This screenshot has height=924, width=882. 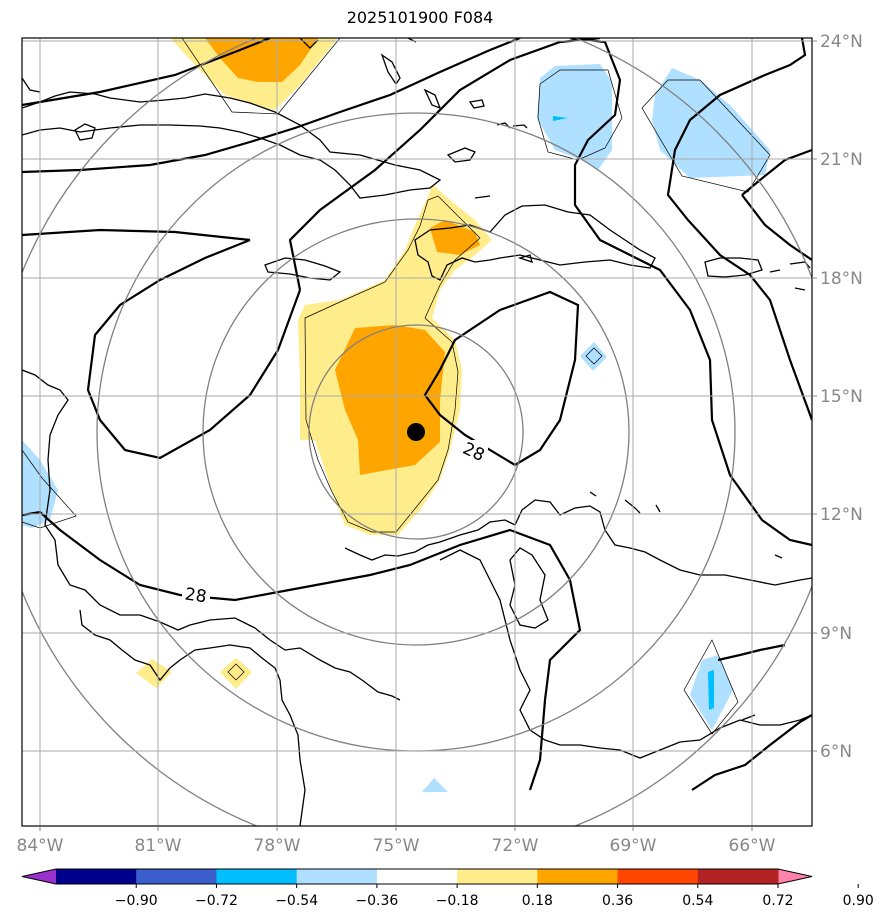 What do you see at coordinates (777, 901) in the screenshot?
I see `colorbar-tick-label: 0.72` at bounding box center [777, 901].